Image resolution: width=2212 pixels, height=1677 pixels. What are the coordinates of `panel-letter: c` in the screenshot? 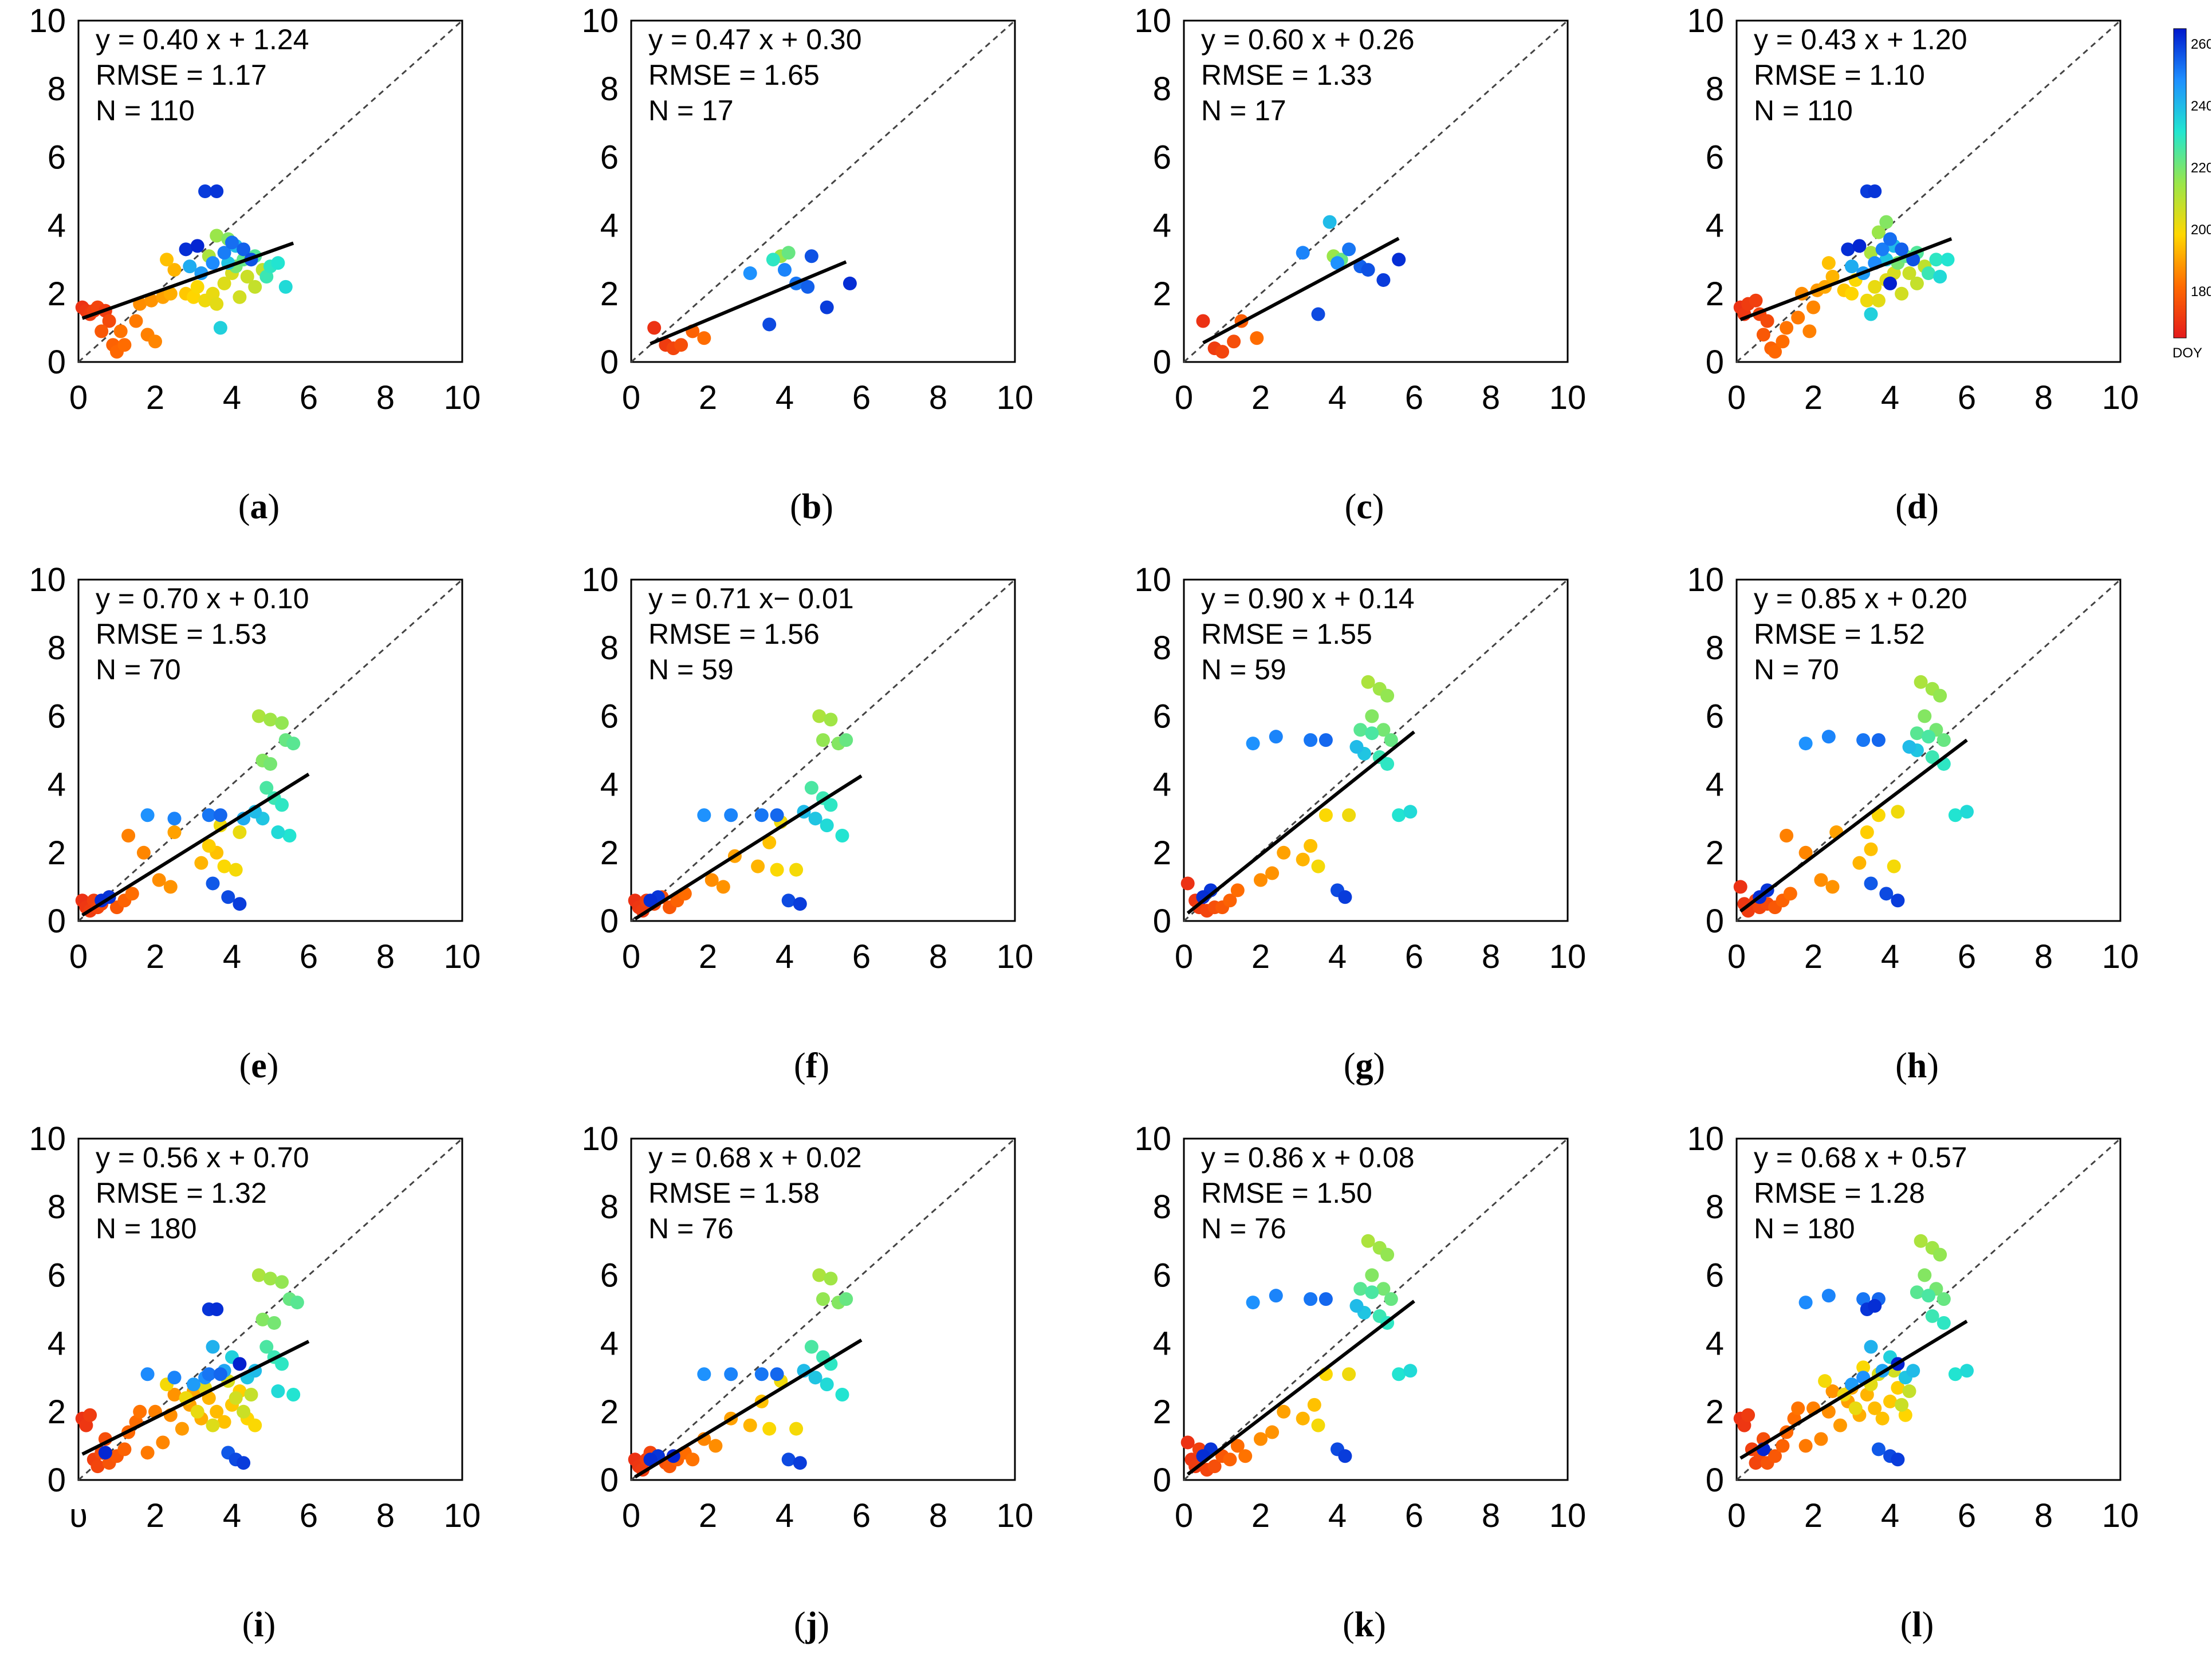 It's located at (1364, 506).